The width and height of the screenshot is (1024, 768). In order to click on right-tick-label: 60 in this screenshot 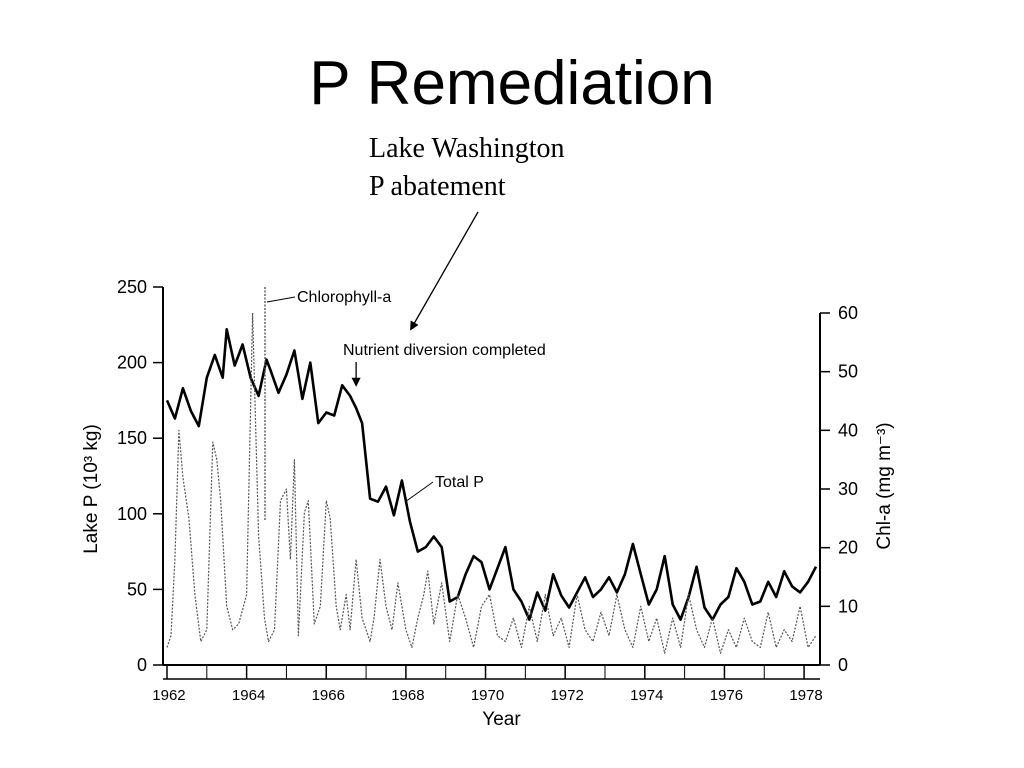, I will do `click(848, 313)`.